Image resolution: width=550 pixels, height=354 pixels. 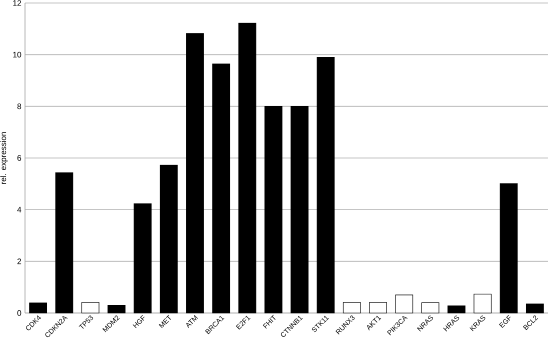 I want to click on y-tick-label: 2, so click(x=19, y=261).